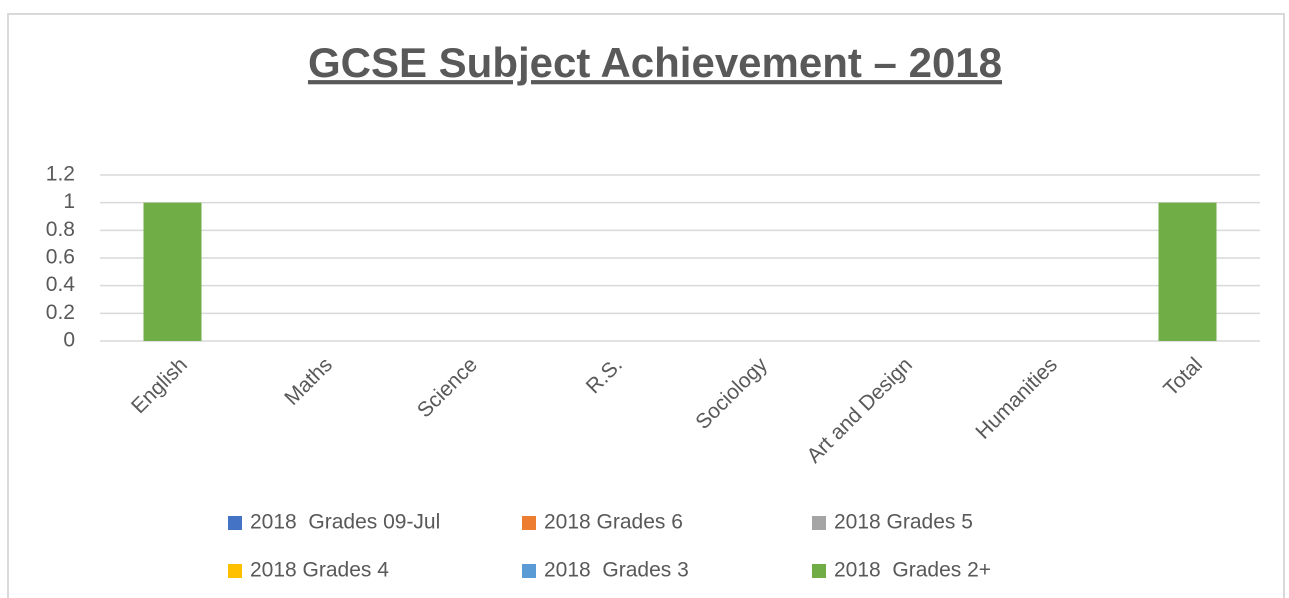  What do you see at coordinates (616, 570) in the screenshot?
I see `legend-label: 2018 Grades 3` at bounding box center [616, 570].